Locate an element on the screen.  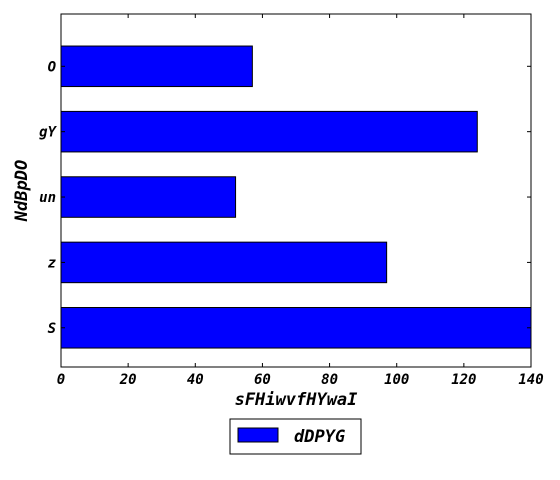
legend: dDPYG is located at coordinates (295, 436).